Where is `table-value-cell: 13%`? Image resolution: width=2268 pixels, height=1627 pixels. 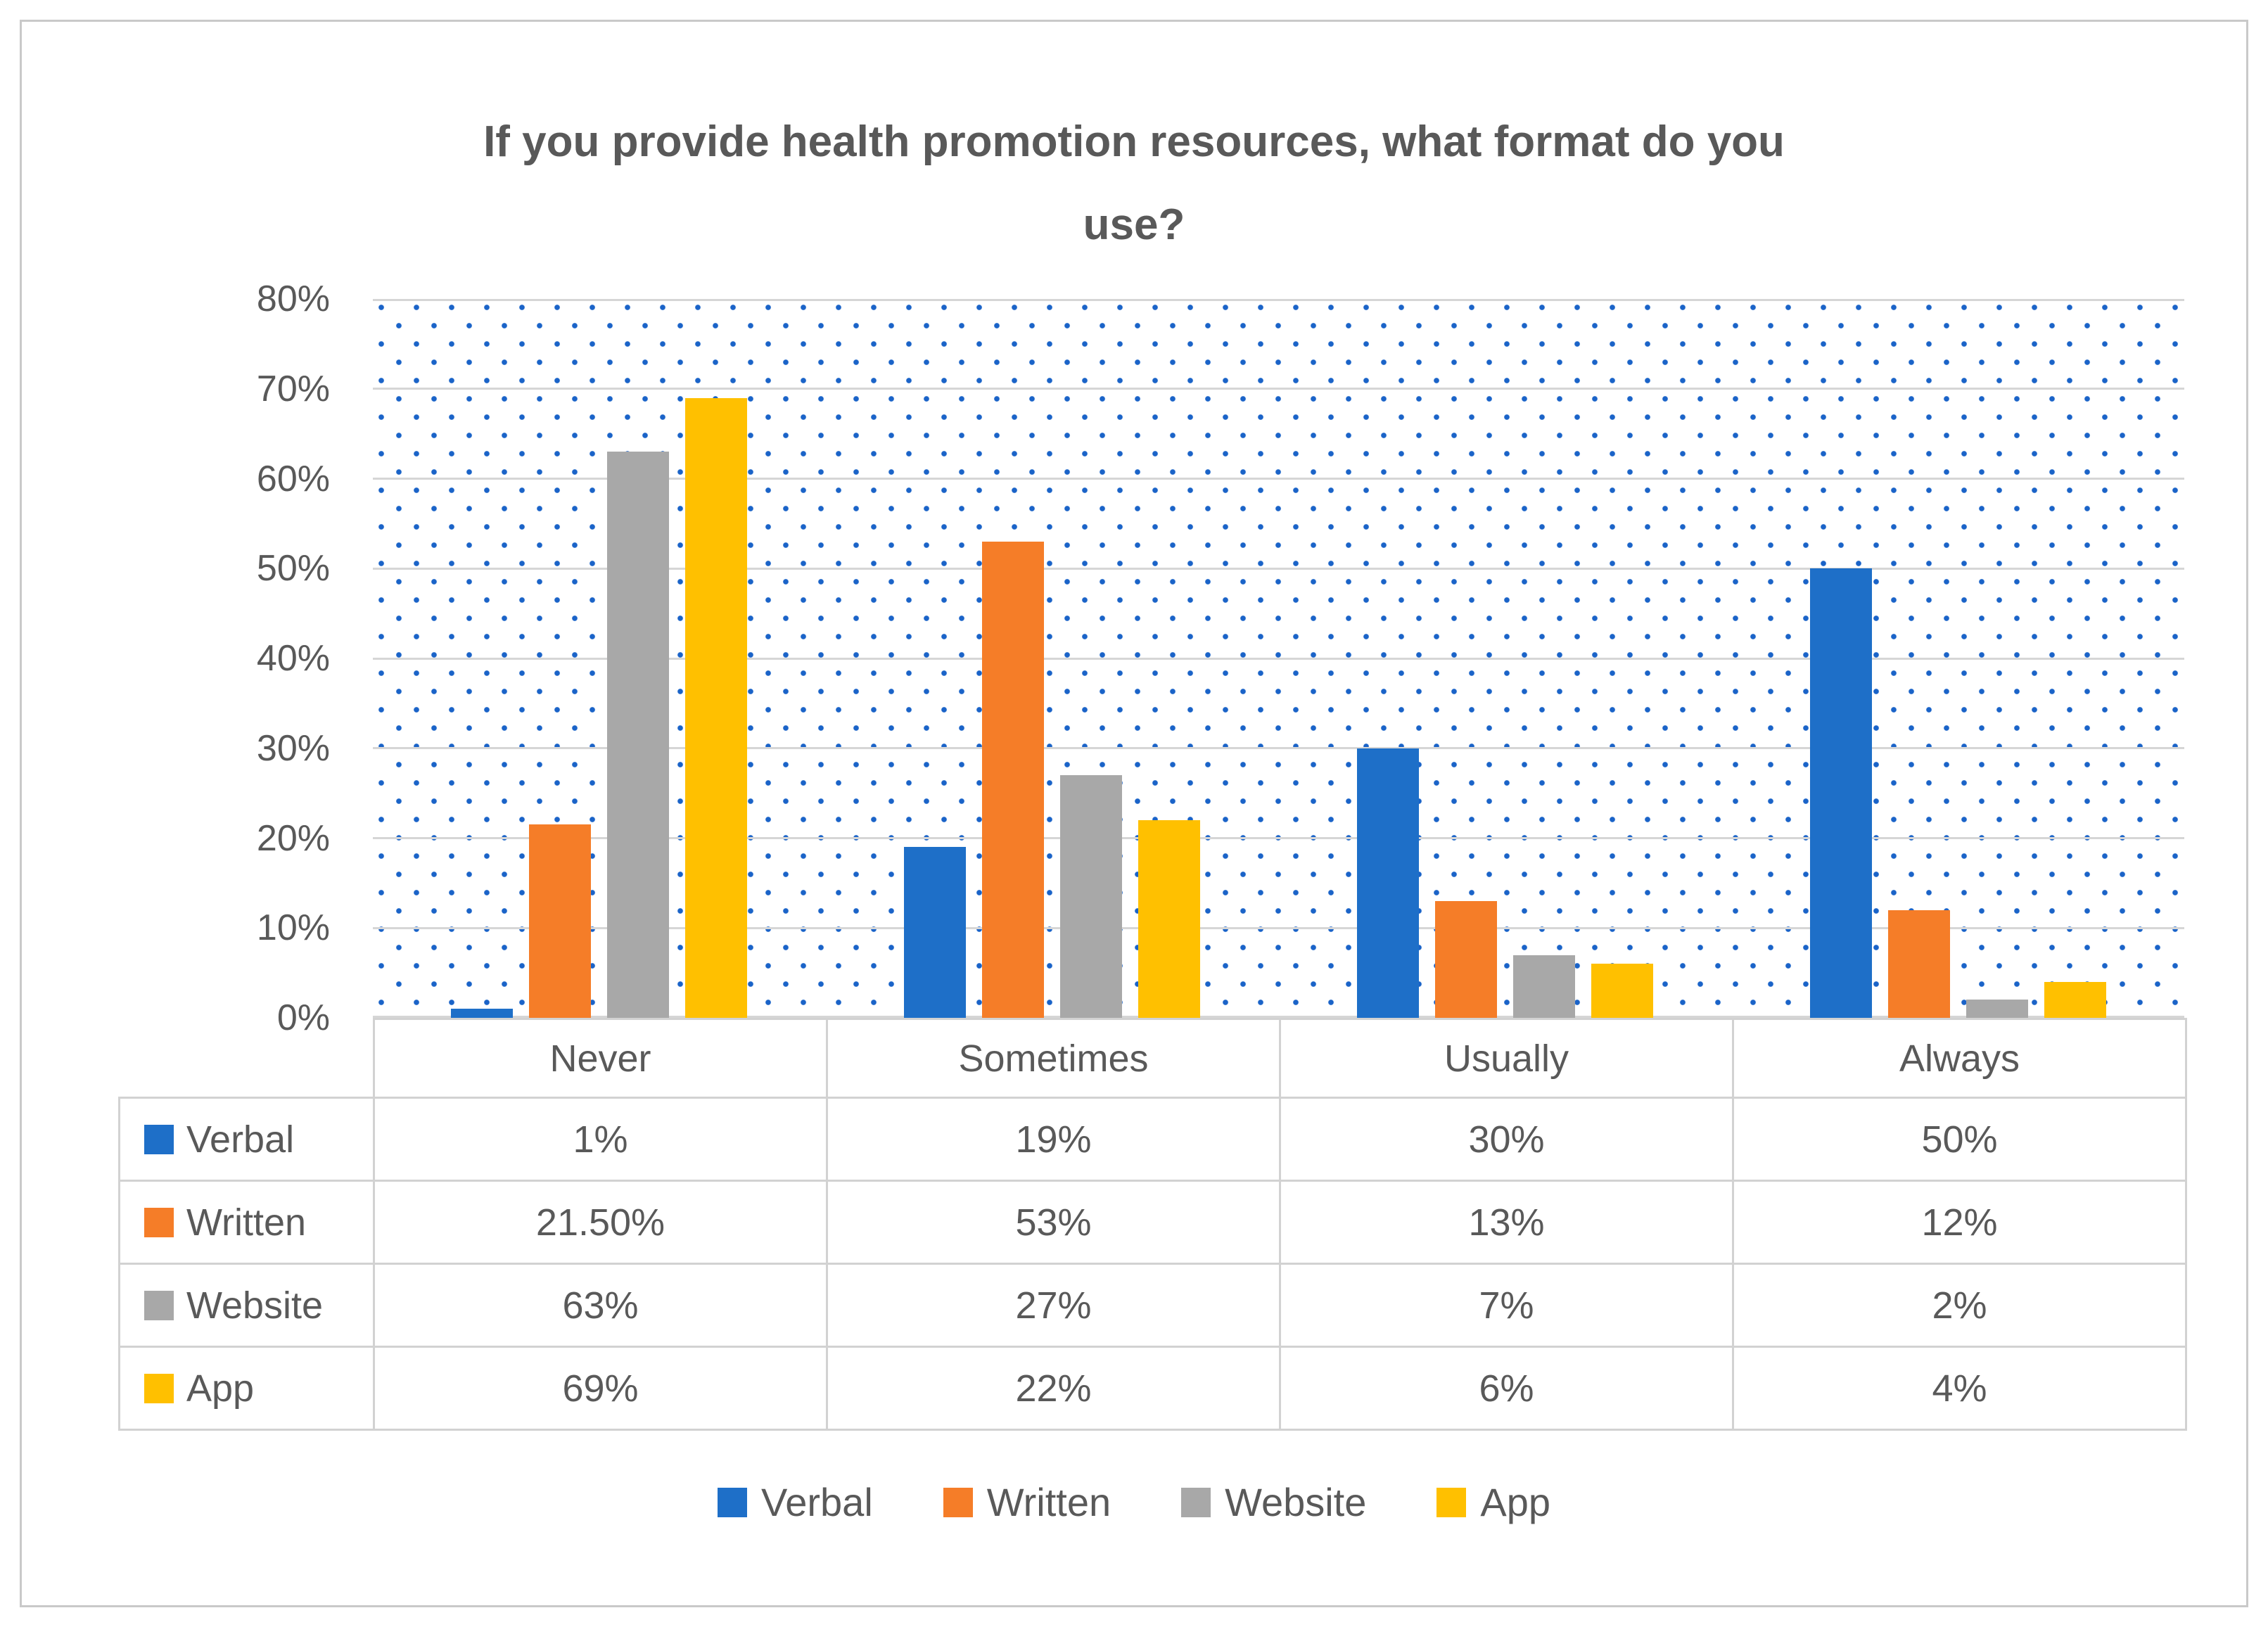
table-value-cell: 13% is located at coordinates (1507, 1223).